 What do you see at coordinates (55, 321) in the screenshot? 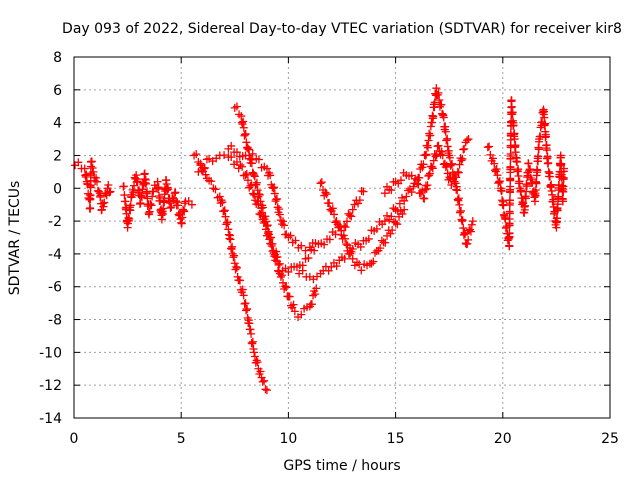
I see `y-tick-label: -8` at bounding box center [55, 321].